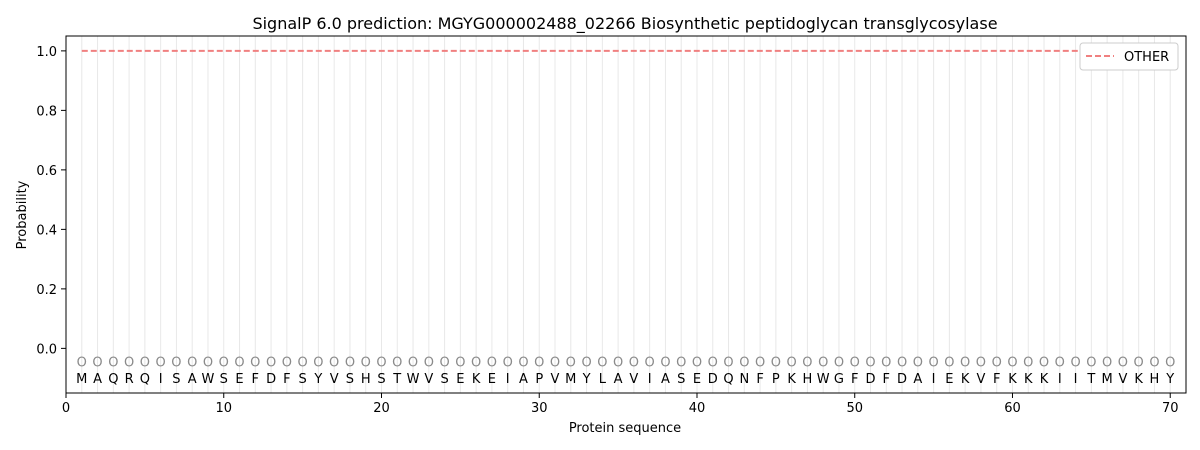 This screenshot has height=450, width=1200. What do you see at coordinates (1170, 408) in the screenshot?
I see `x-tick-label: 70` at bounding box center [1170, 408].